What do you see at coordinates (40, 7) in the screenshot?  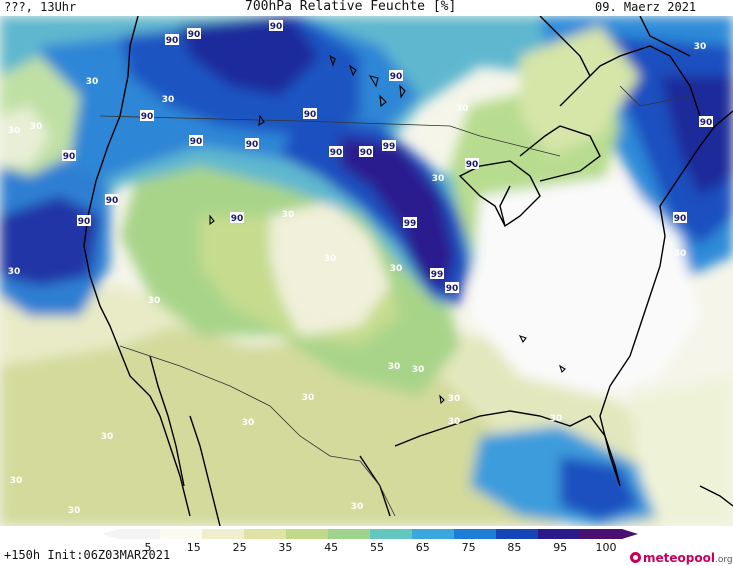 I see `forecast-day-label: ???, 13Uhr` at bounding box center [40, 7].